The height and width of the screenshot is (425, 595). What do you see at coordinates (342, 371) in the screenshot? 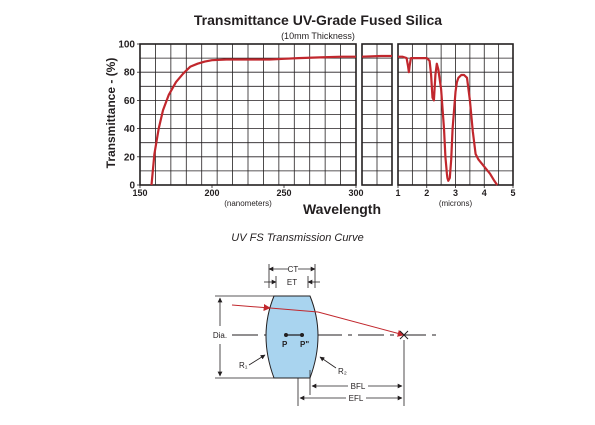
I see `label-r2: R₂` at bounding box center [342, 371].